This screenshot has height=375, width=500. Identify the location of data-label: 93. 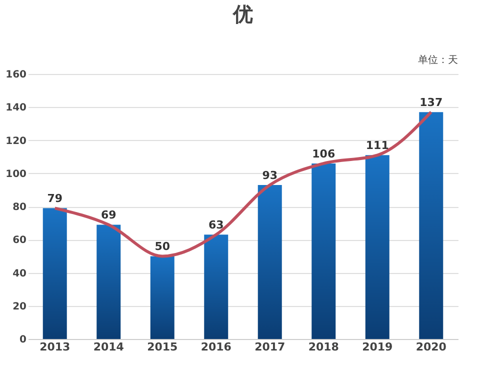
(270, 175).